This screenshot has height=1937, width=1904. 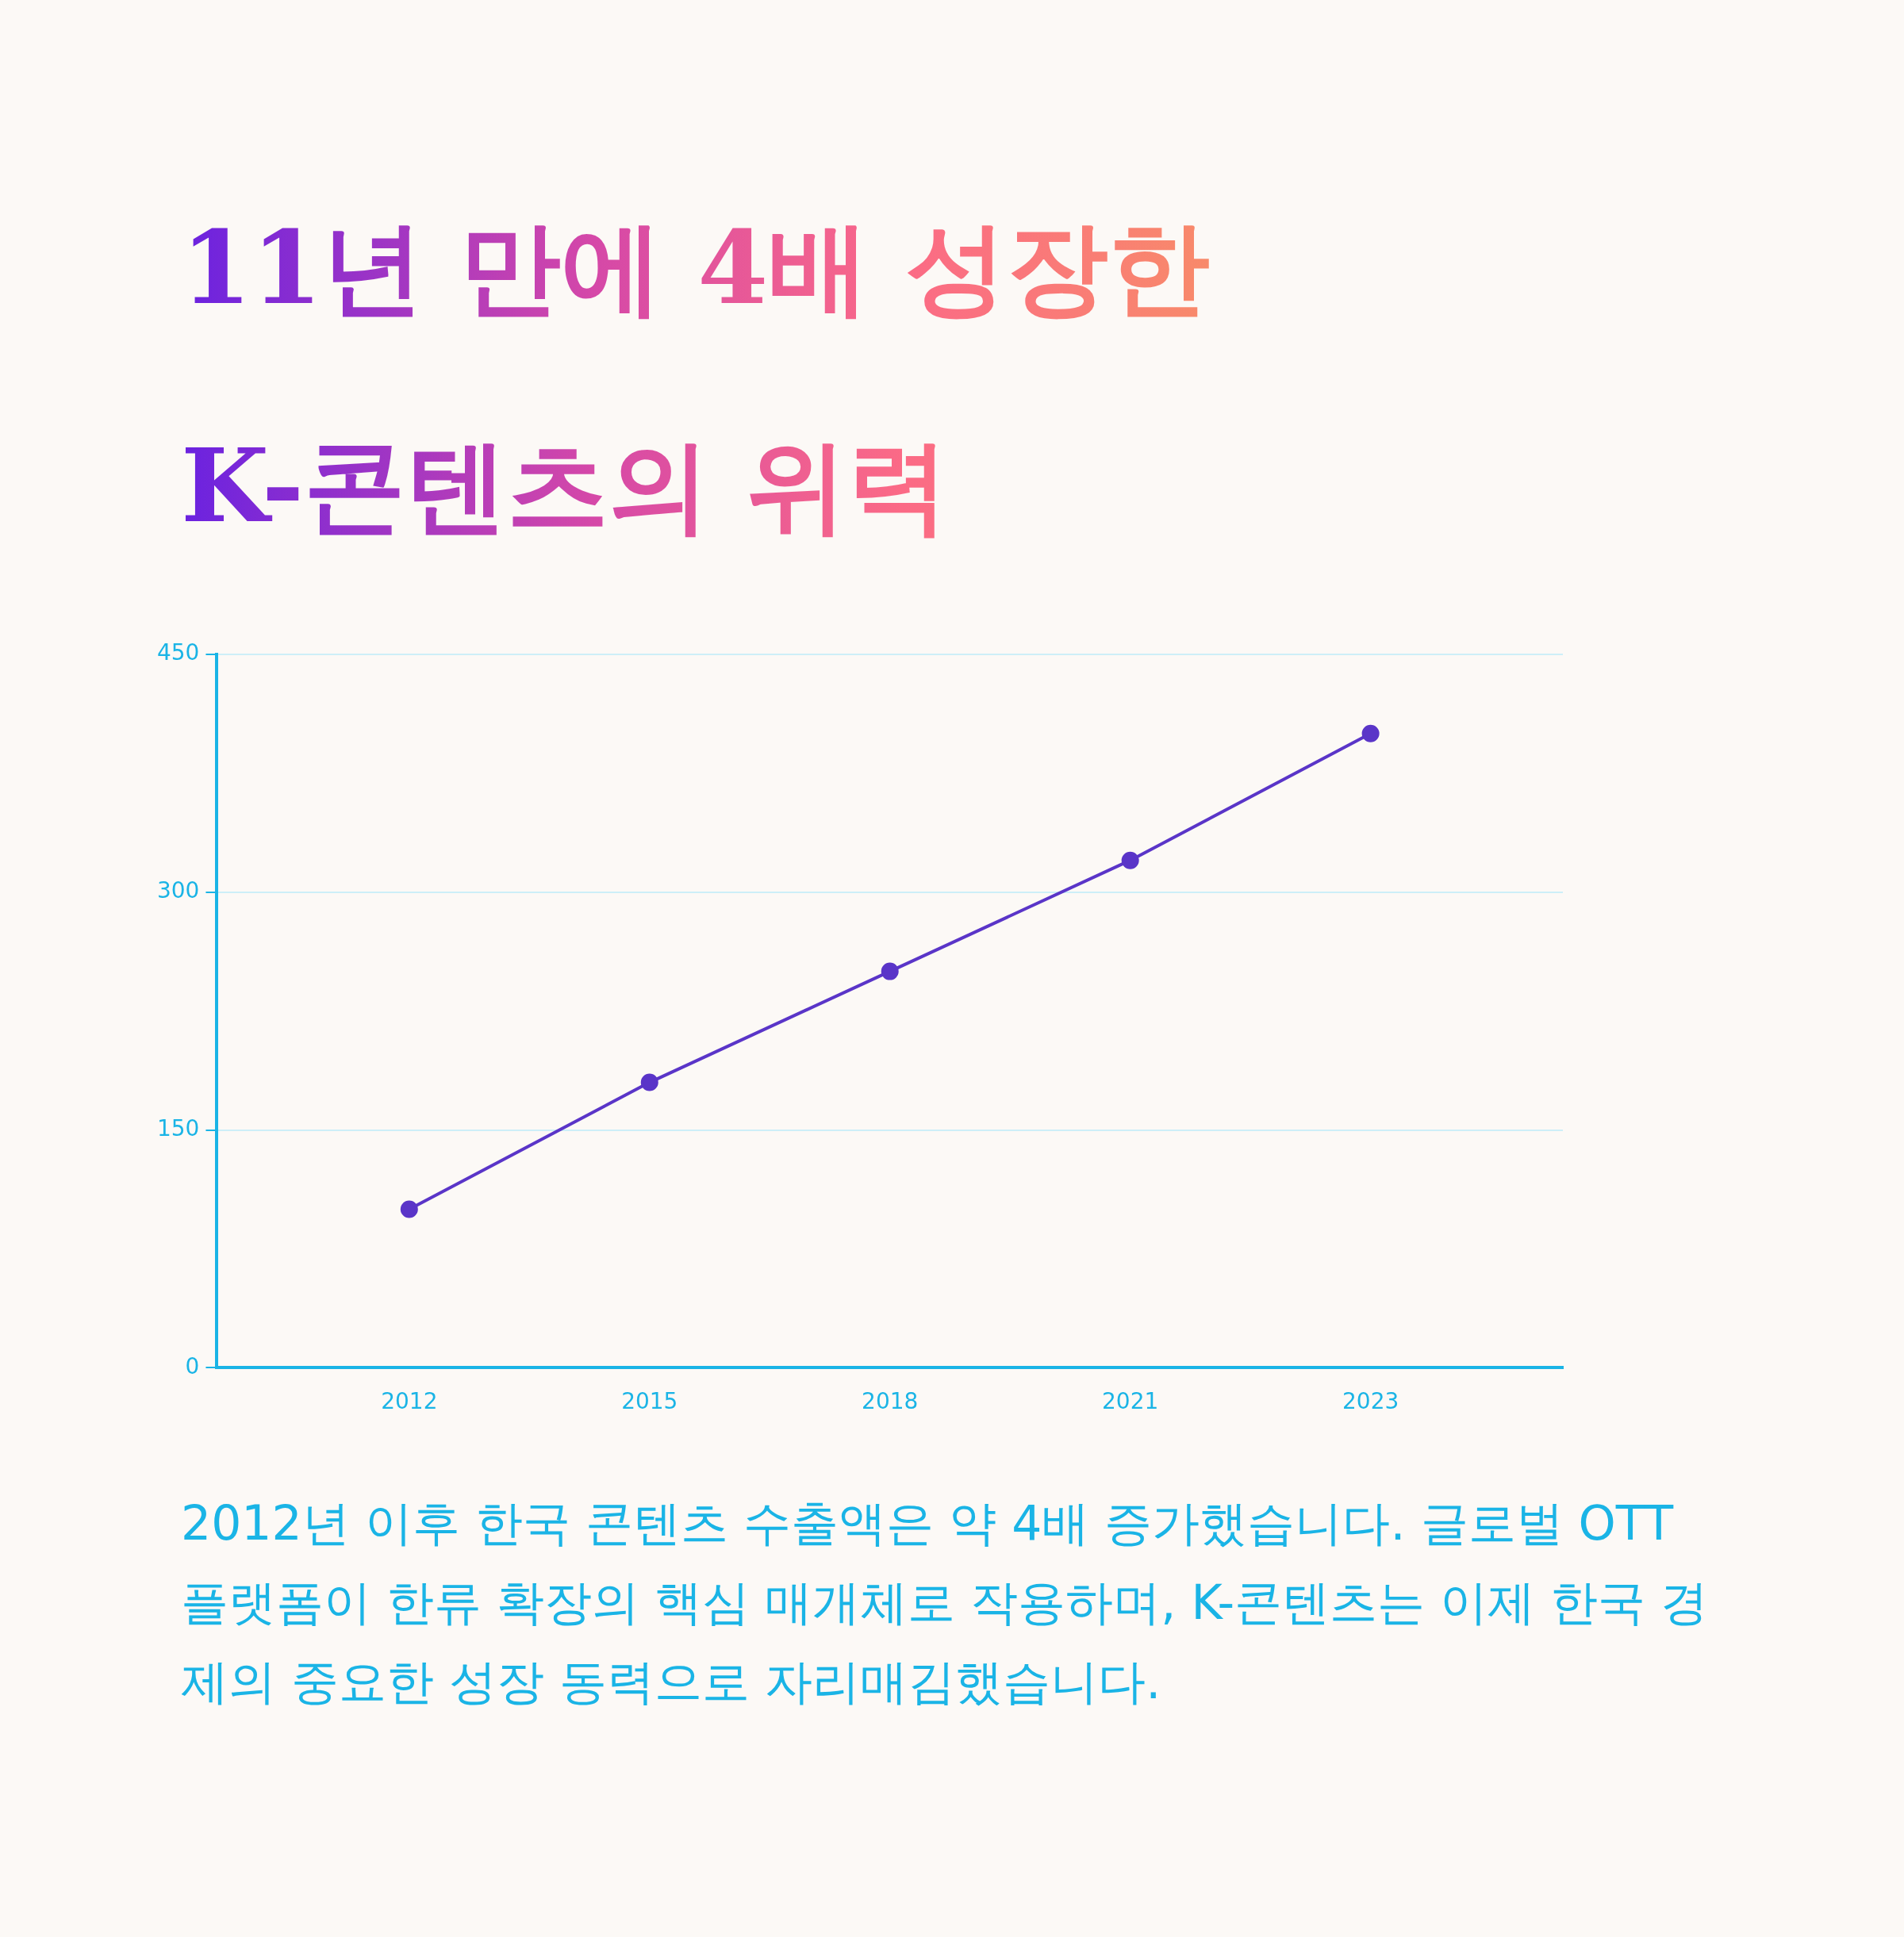 I want to click on y-tick-label: 450, so click(x=178, y=652).